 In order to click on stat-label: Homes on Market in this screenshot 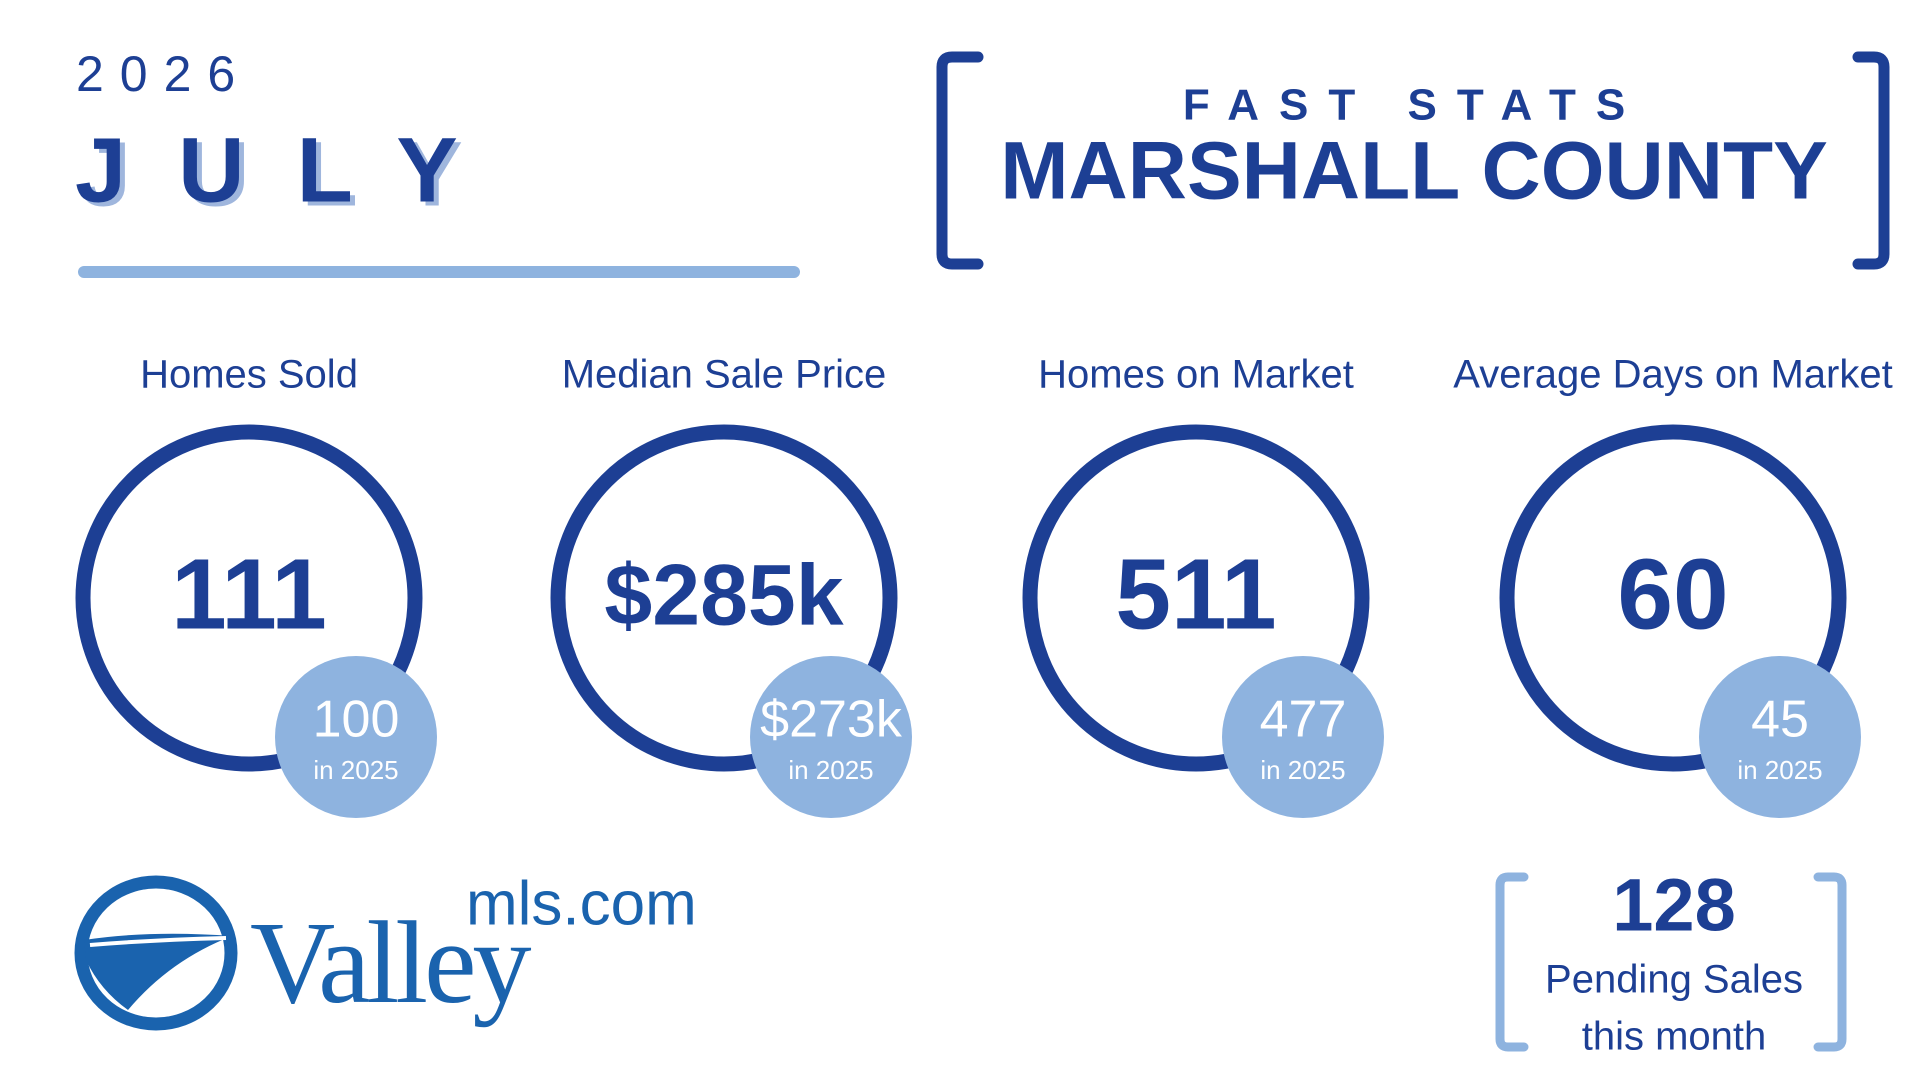, I will do `click(1196, 375)`.